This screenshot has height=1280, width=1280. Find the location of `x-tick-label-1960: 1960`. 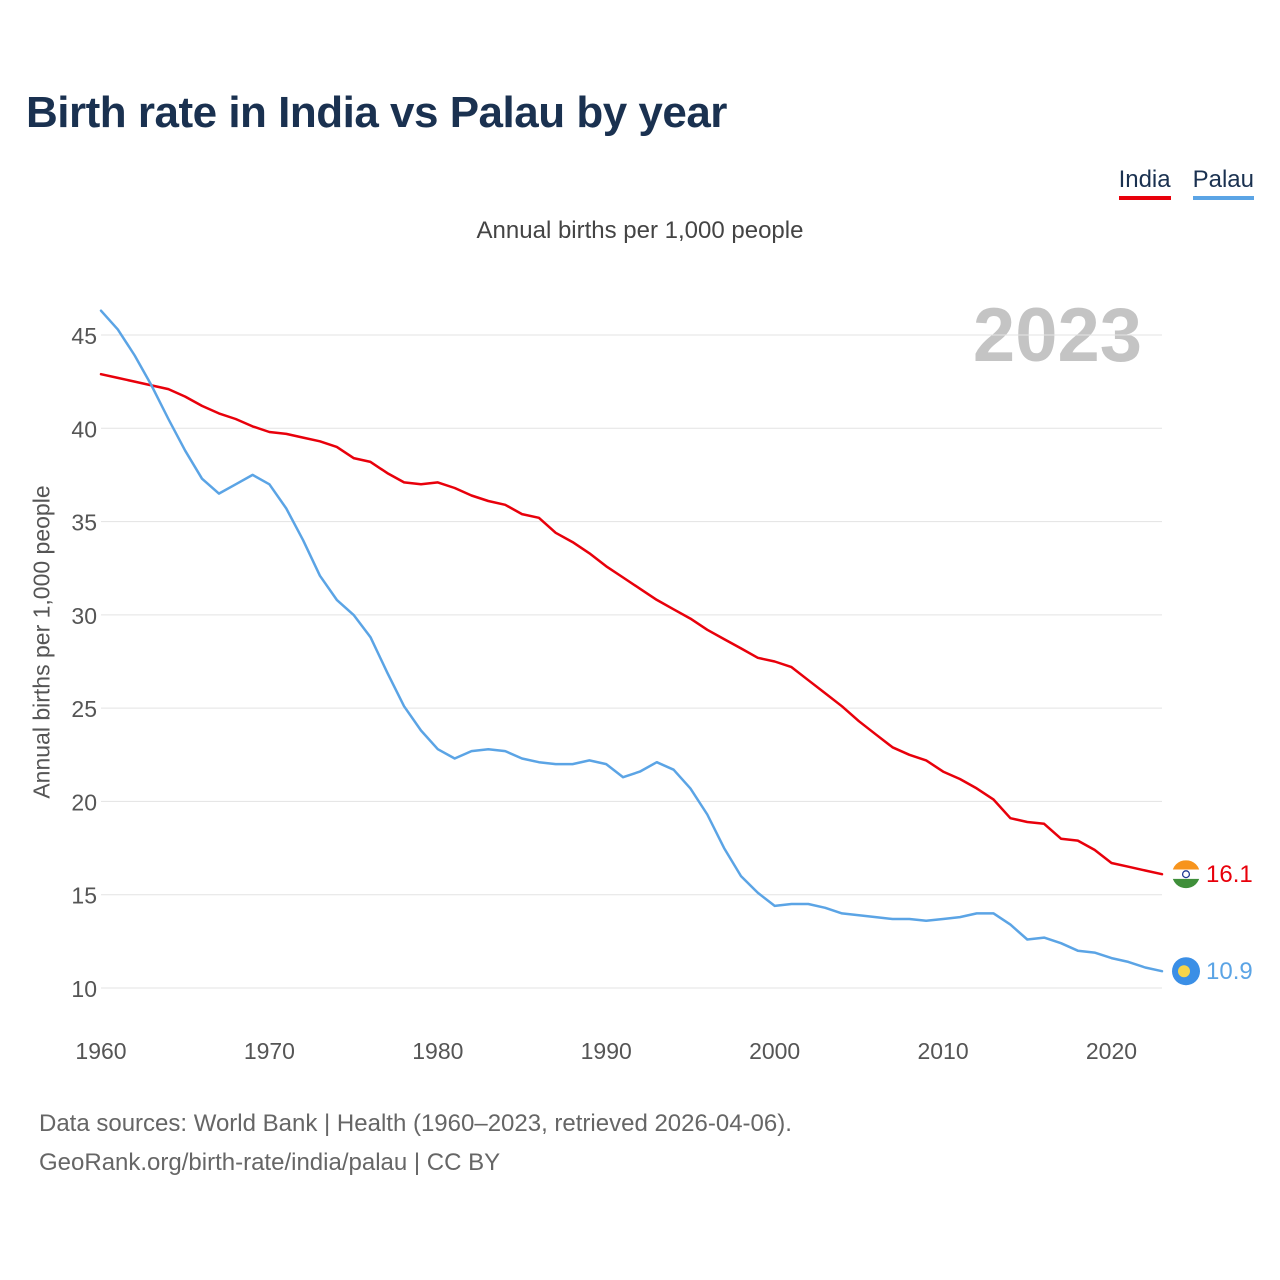

x-tick-label-1960: 1960 is located at coordinates (100, 1051).